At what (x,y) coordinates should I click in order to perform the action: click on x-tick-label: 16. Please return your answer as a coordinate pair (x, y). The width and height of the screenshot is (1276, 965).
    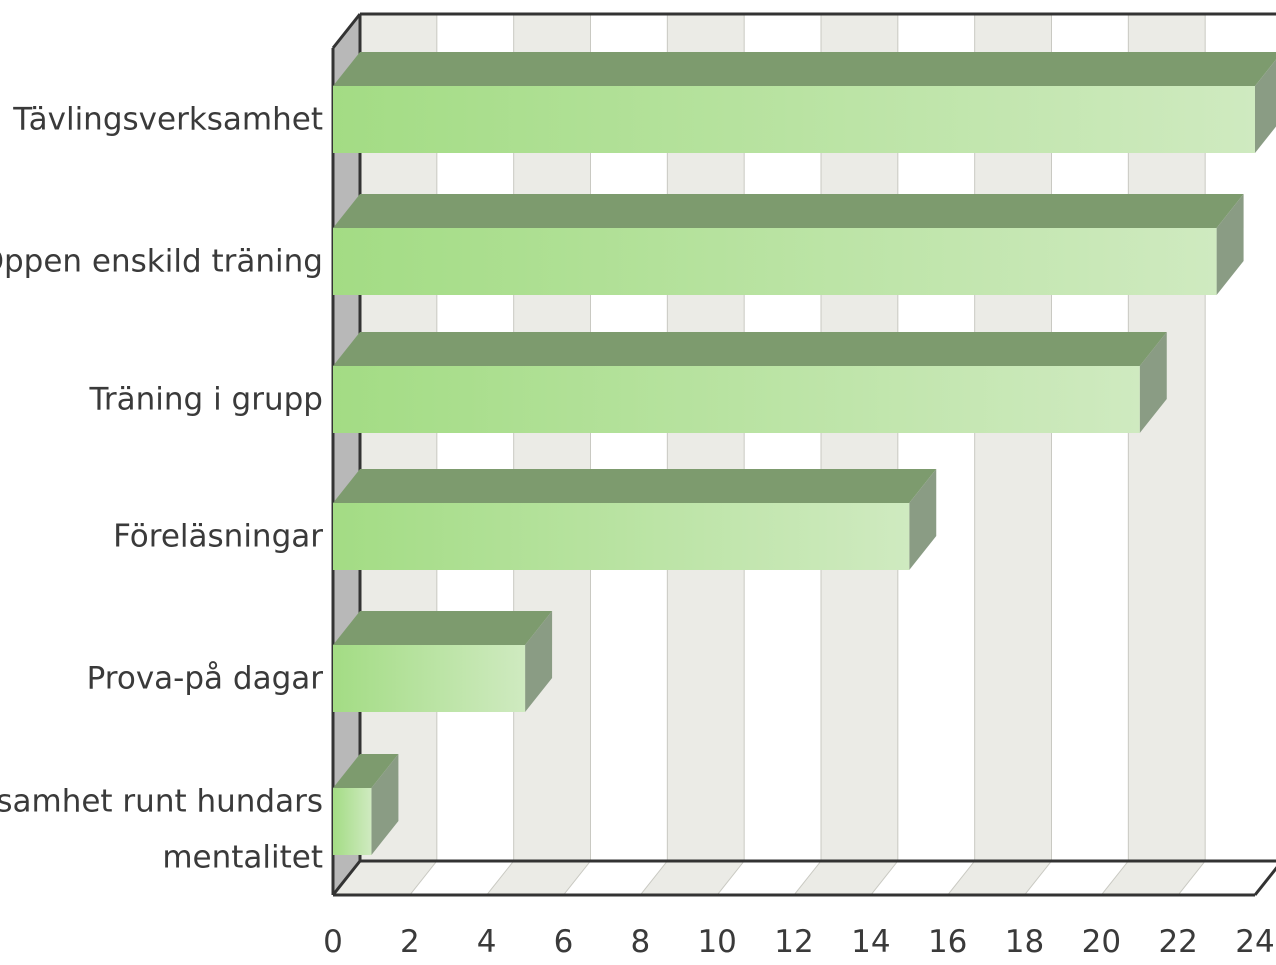
    Looking at the image, I should click on (947, 942).